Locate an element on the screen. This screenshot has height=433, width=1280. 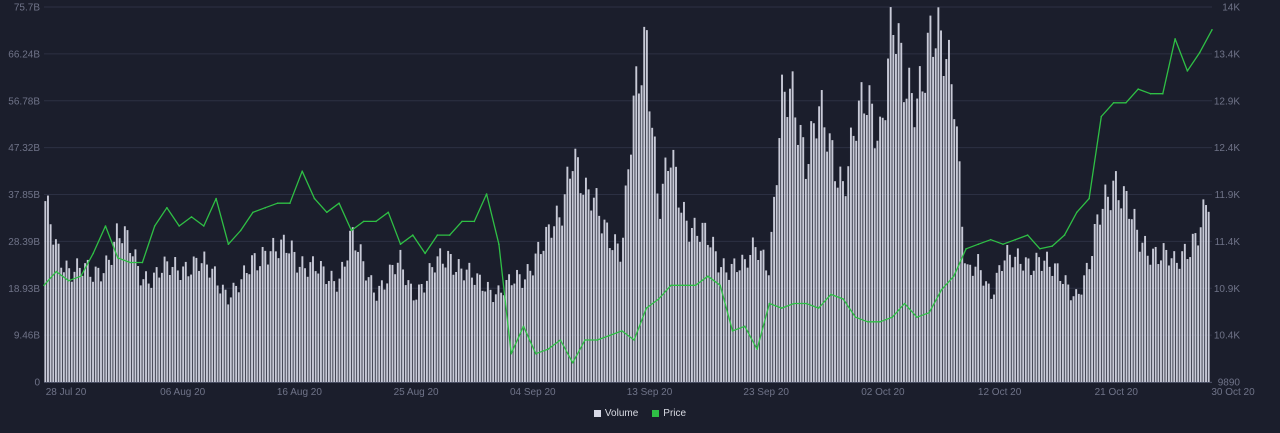
legend-item-volume: Volume is located at coordinates (616, 413).